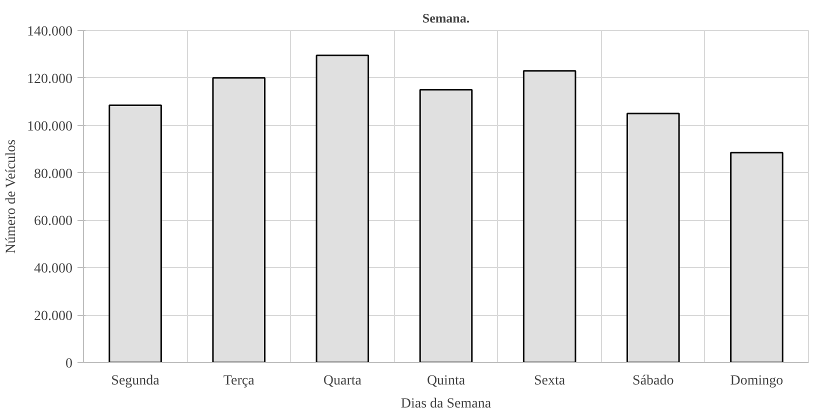  I want to click on y-tick-label: 140.000, so click(49, 32).